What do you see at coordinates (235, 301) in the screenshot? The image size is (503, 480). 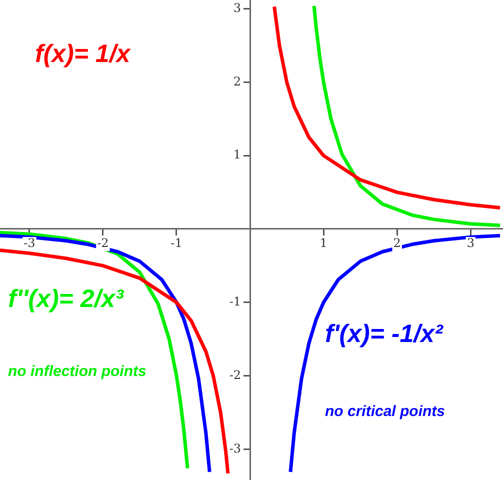 I see `y-tick-label: -1` at bounding box center [235, 301].